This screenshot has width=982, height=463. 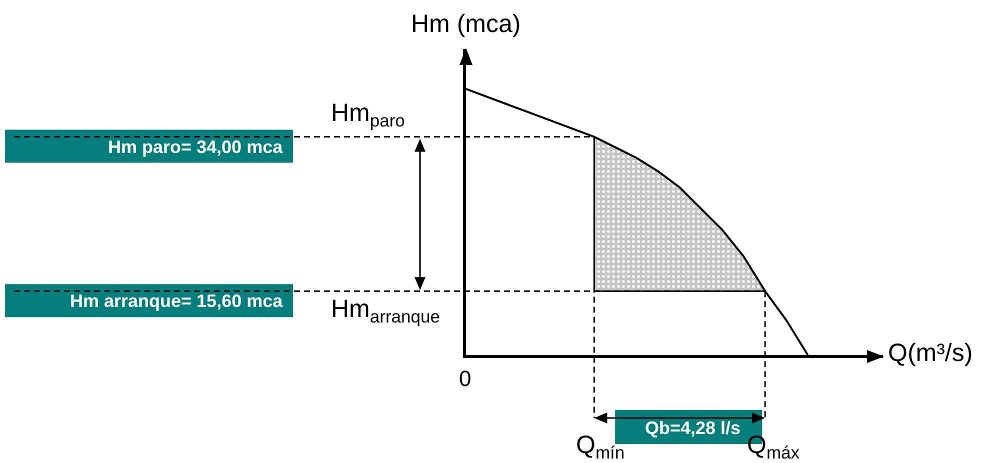 I want to click on ref-line-label: Hm$_{paro}$, so click(x=368, y=114).